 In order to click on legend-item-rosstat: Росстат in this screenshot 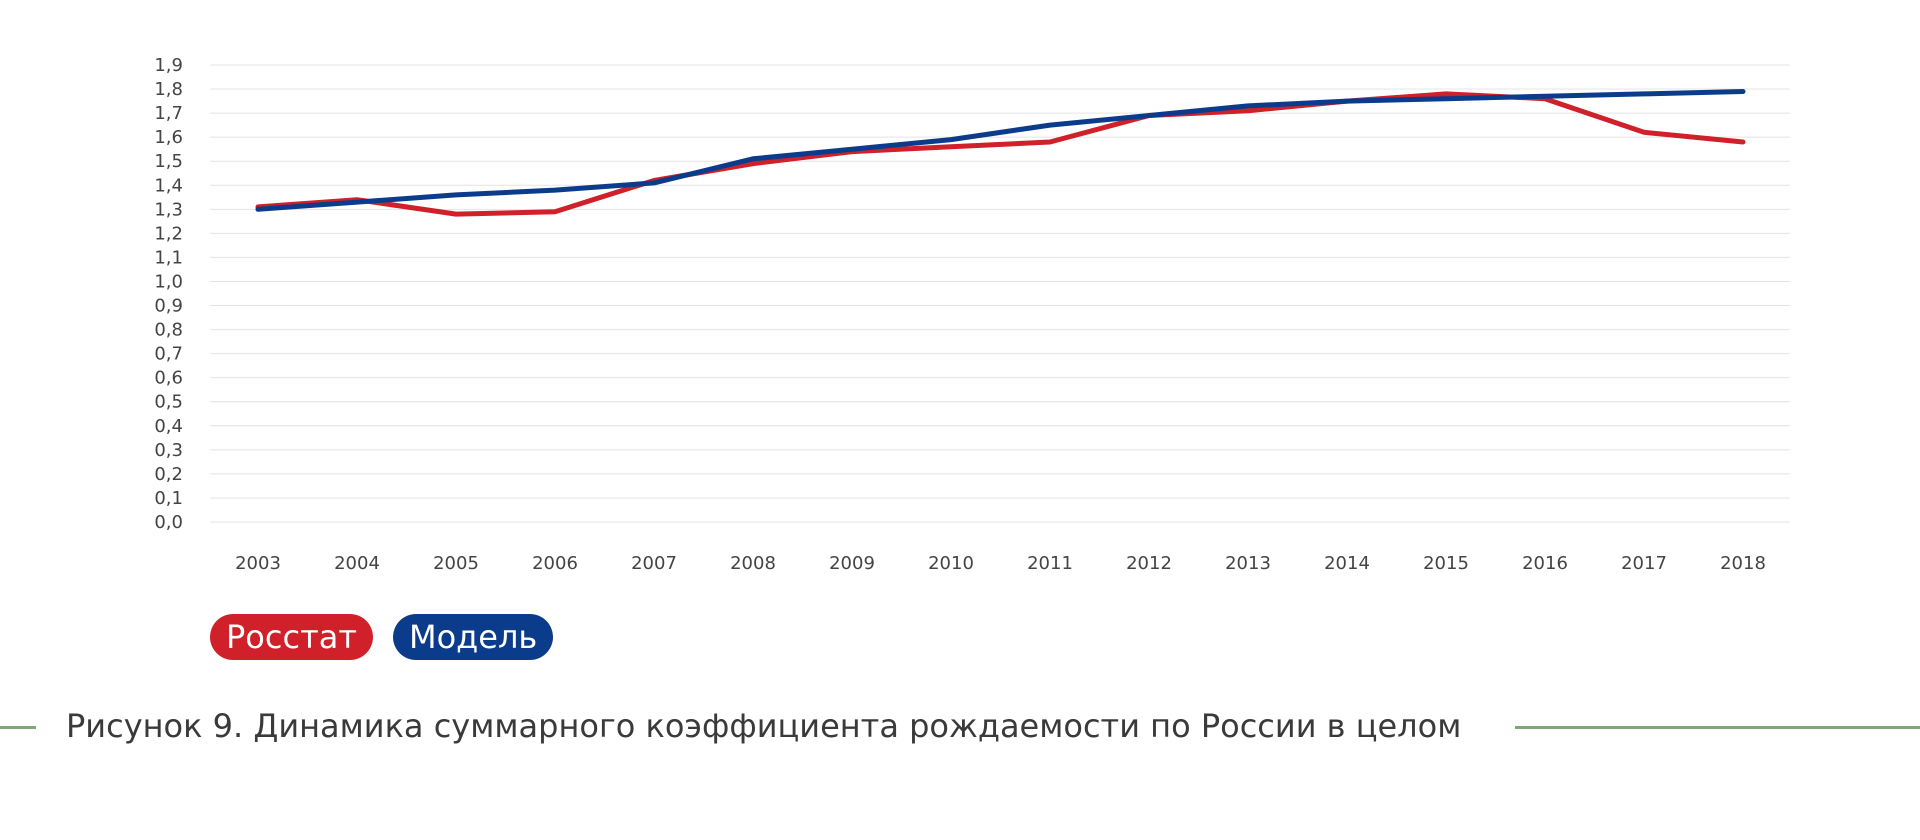, I will do `click(291, 637)`.